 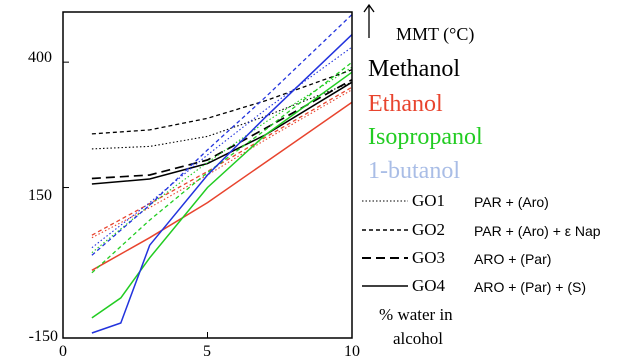 I want to click on series-methanol-go1, so click(x=222, y=115).